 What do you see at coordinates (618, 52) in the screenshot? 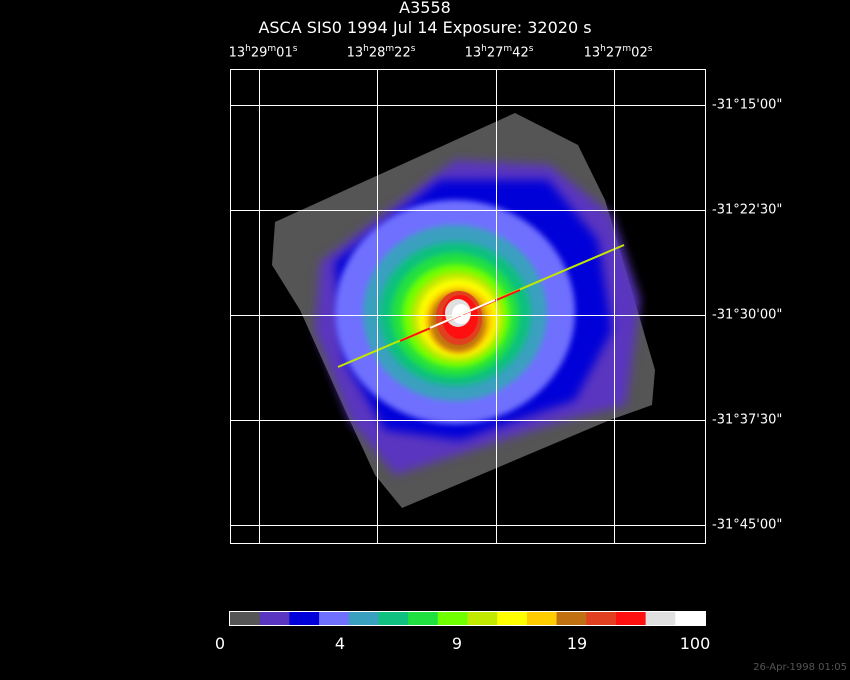
I see `ra-tick-label: 13h27m02s` at bounding box center [618, 52].